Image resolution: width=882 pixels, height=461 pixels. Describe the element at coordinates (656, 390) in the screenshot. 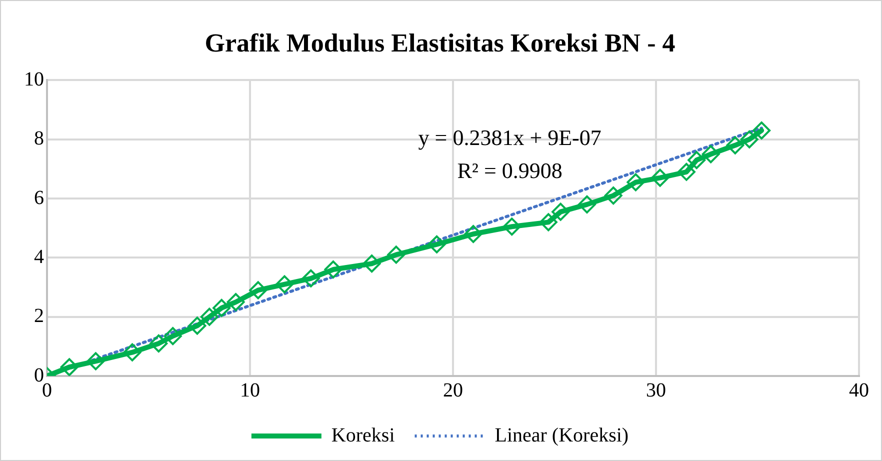

I see `x-tick-label: 30` at that location.